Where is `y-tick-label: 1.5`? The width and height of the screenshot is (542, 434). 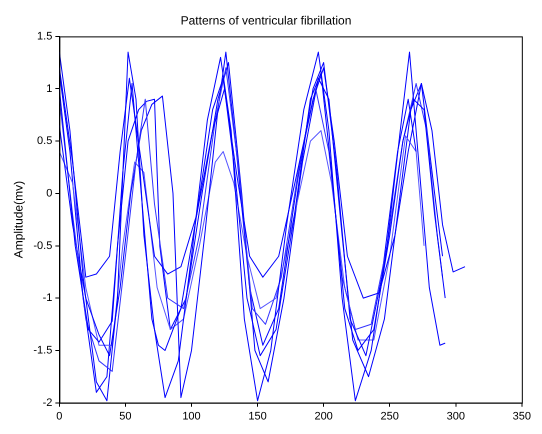 y-tick-label: 1.5 is located at coordinates (44, 36).